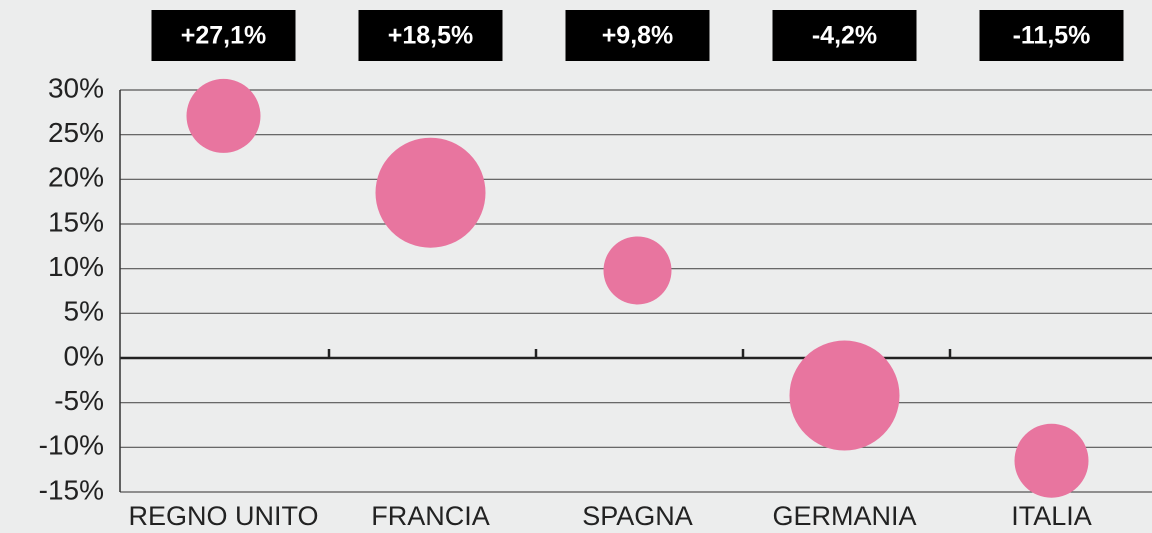 The height and width of the screenshot is (533, 1152). What do you see at coordinates (430, 516) in the screenshot?
I see `x-tick-label: FRANCIA` at bounding box center [430, 516].